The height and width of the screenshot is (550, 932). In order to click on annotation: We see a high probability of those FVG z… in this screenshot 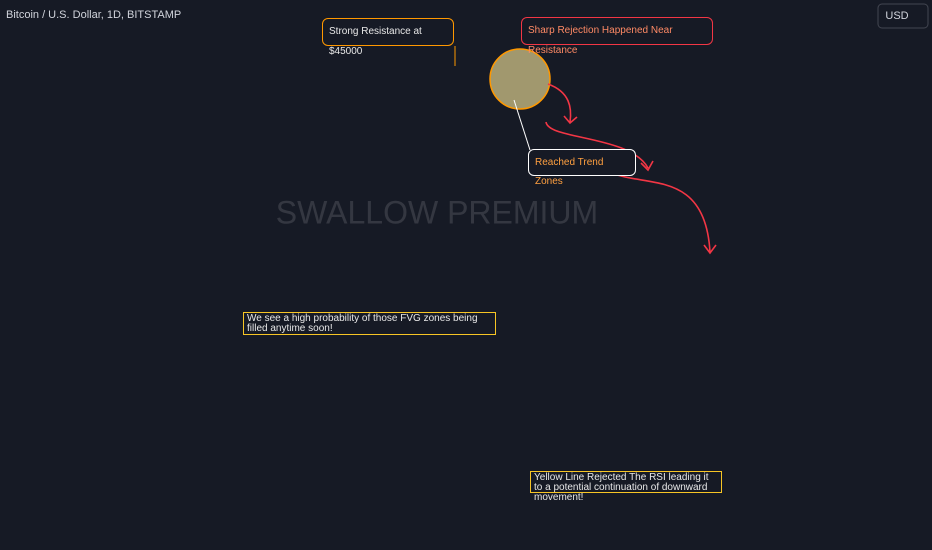, I will do `click(369, 323)`.